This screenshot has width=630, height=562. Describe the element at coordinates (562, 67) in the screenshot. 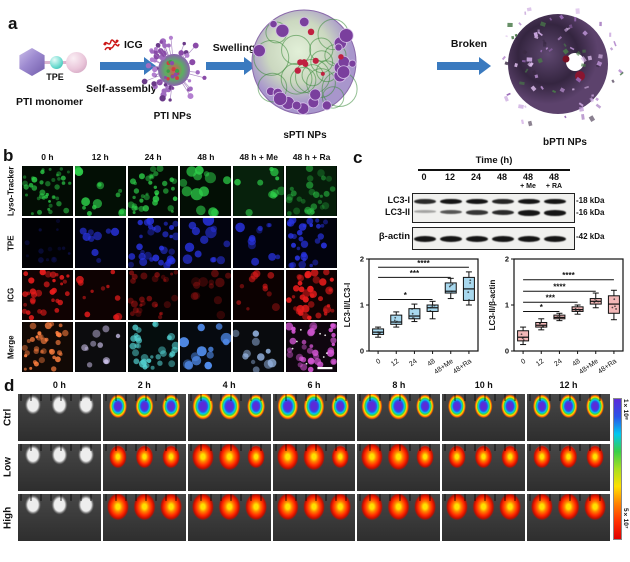

I see `bpti-nps-graphic` at that location.